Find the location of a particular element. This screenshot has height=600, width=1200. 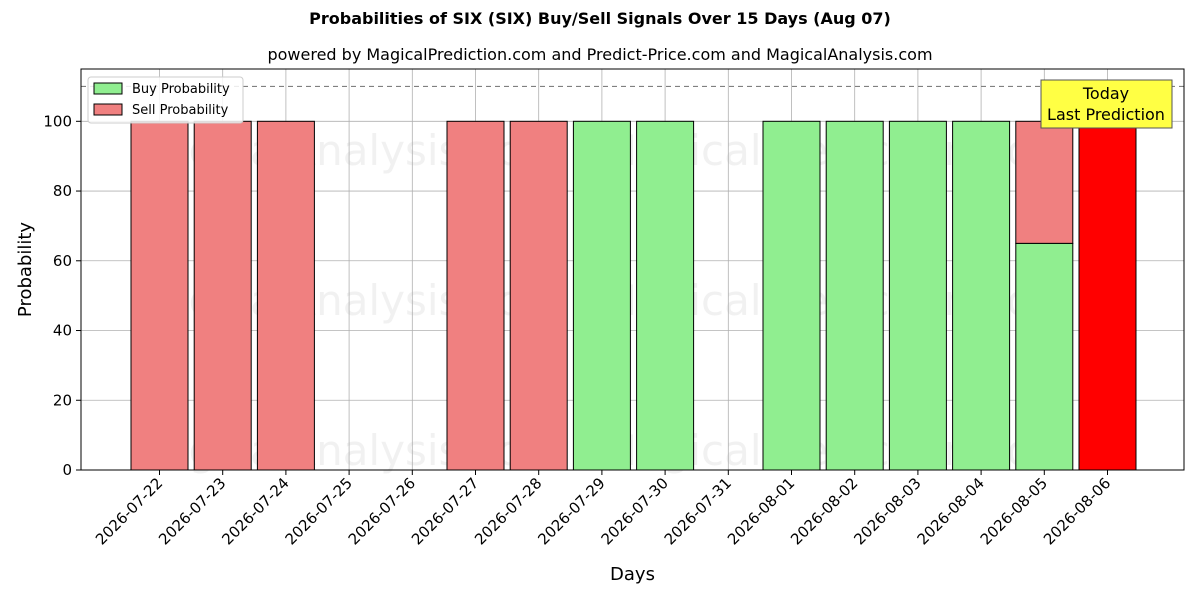

x-tick-label: 2026-07-25 is located at coordinates (319, 511).